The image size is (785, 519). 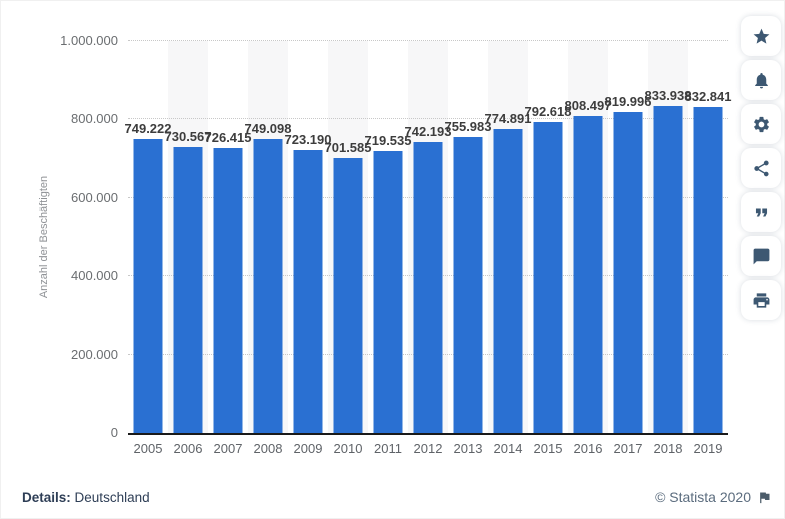 I want to click on bar-2006, so click(x=188, y=289).